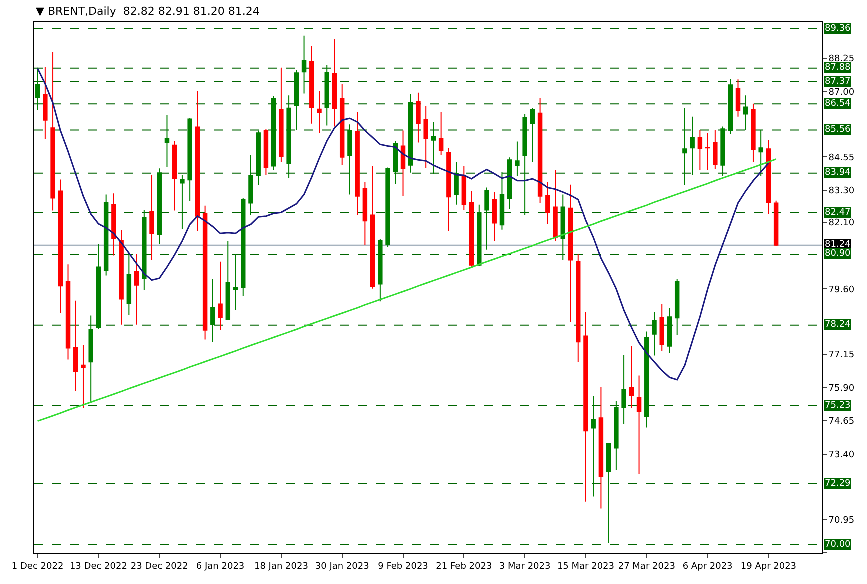 The height and width of the screenshot is (584, 867). I want to click on x-tick-label: 19 Apr 2023, so click(768, 567).